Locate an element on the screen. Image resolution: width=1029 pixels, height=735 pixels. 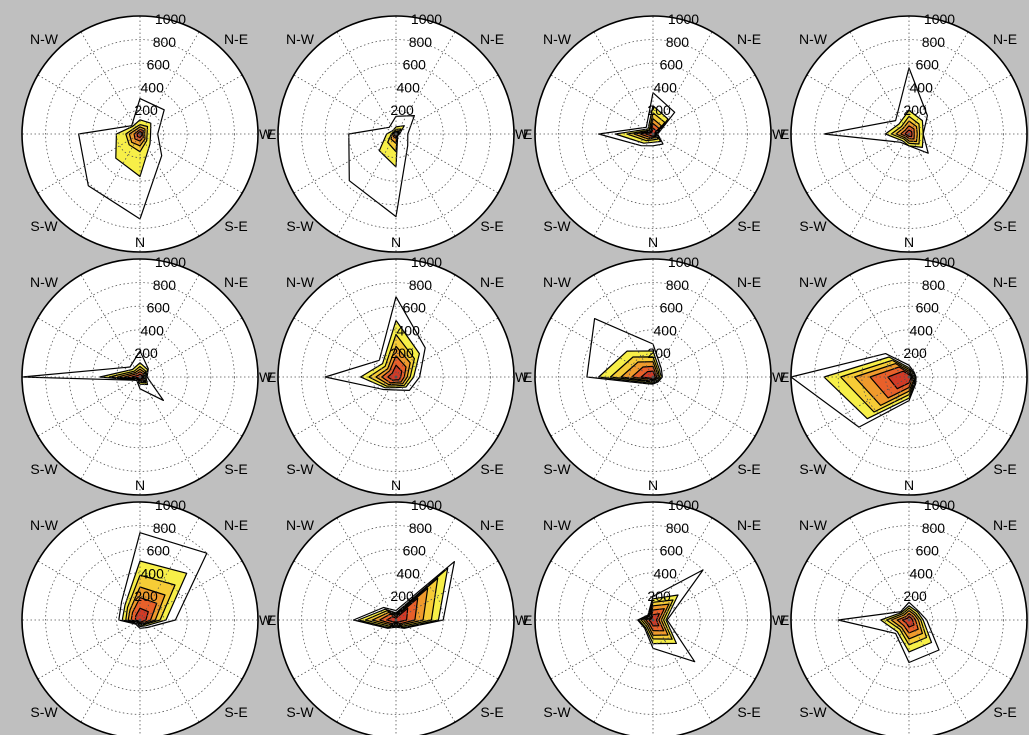
polar-panel-r1c1: 200 400 600 800 1000 N-W N-E S-W S-E WE N is located at coordinates (148, 132).